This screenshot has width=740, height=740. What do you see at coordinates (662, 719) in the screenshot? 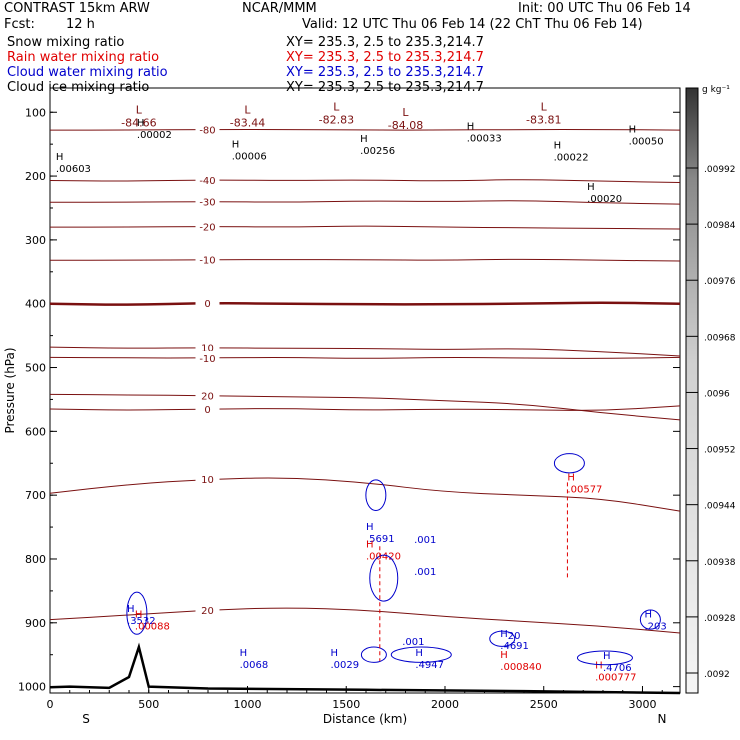
I see `x-end-label-right: N` at bounding box center [662, 719].